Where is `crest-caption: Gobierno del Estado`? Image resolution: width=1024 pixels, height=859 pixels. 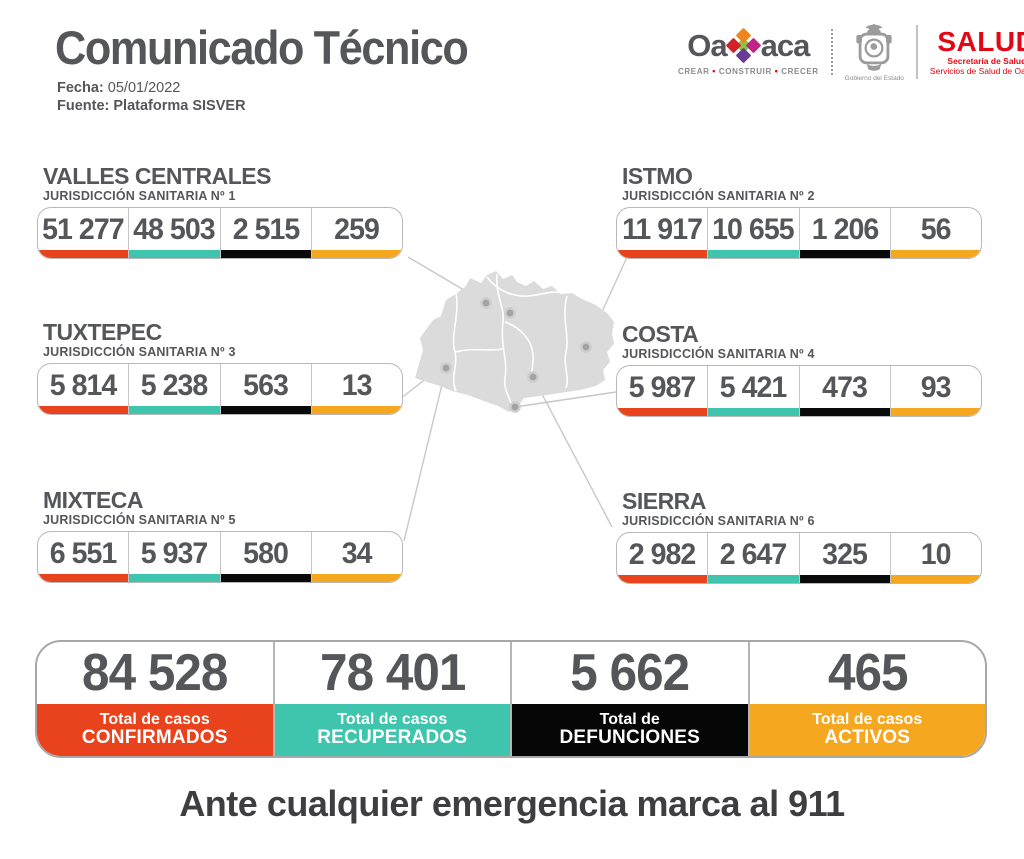 crest-caption: Gobierno del Estado is located at coordinates (874, 78).